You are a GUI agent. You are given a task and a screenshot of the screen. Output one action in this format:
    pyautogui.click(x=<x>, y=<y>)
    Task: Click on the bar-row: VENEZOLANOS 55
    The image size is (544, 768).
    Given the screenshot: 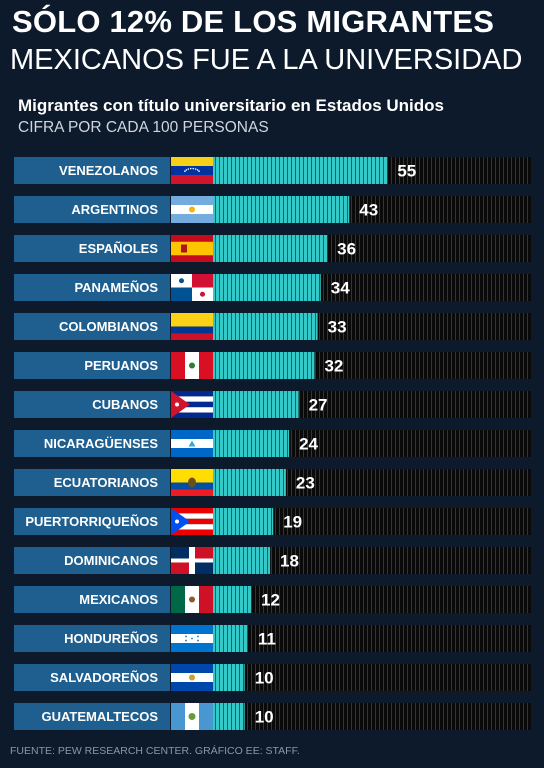 What is the action you would take?
    pyautogui.click(x=272, y=170)
    